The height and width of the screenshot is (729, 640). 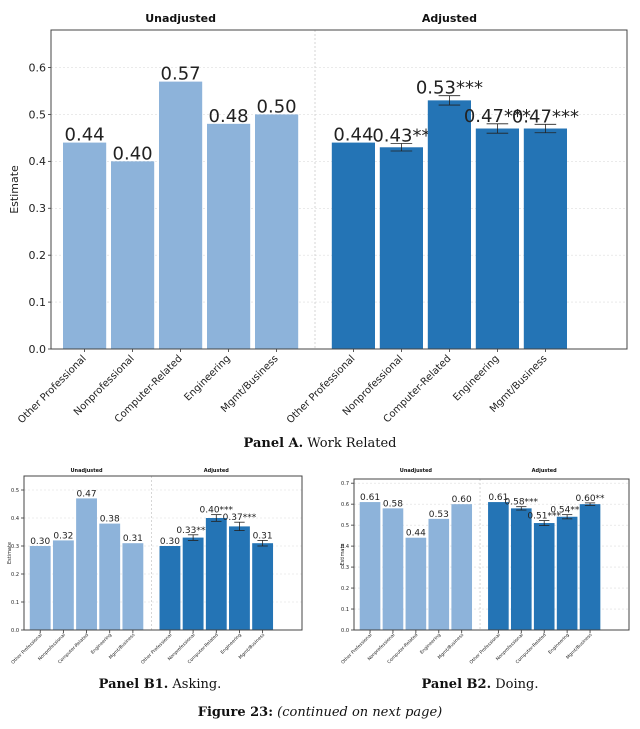 I want to click on data-label: 0.50, so click(x=277, y=106).